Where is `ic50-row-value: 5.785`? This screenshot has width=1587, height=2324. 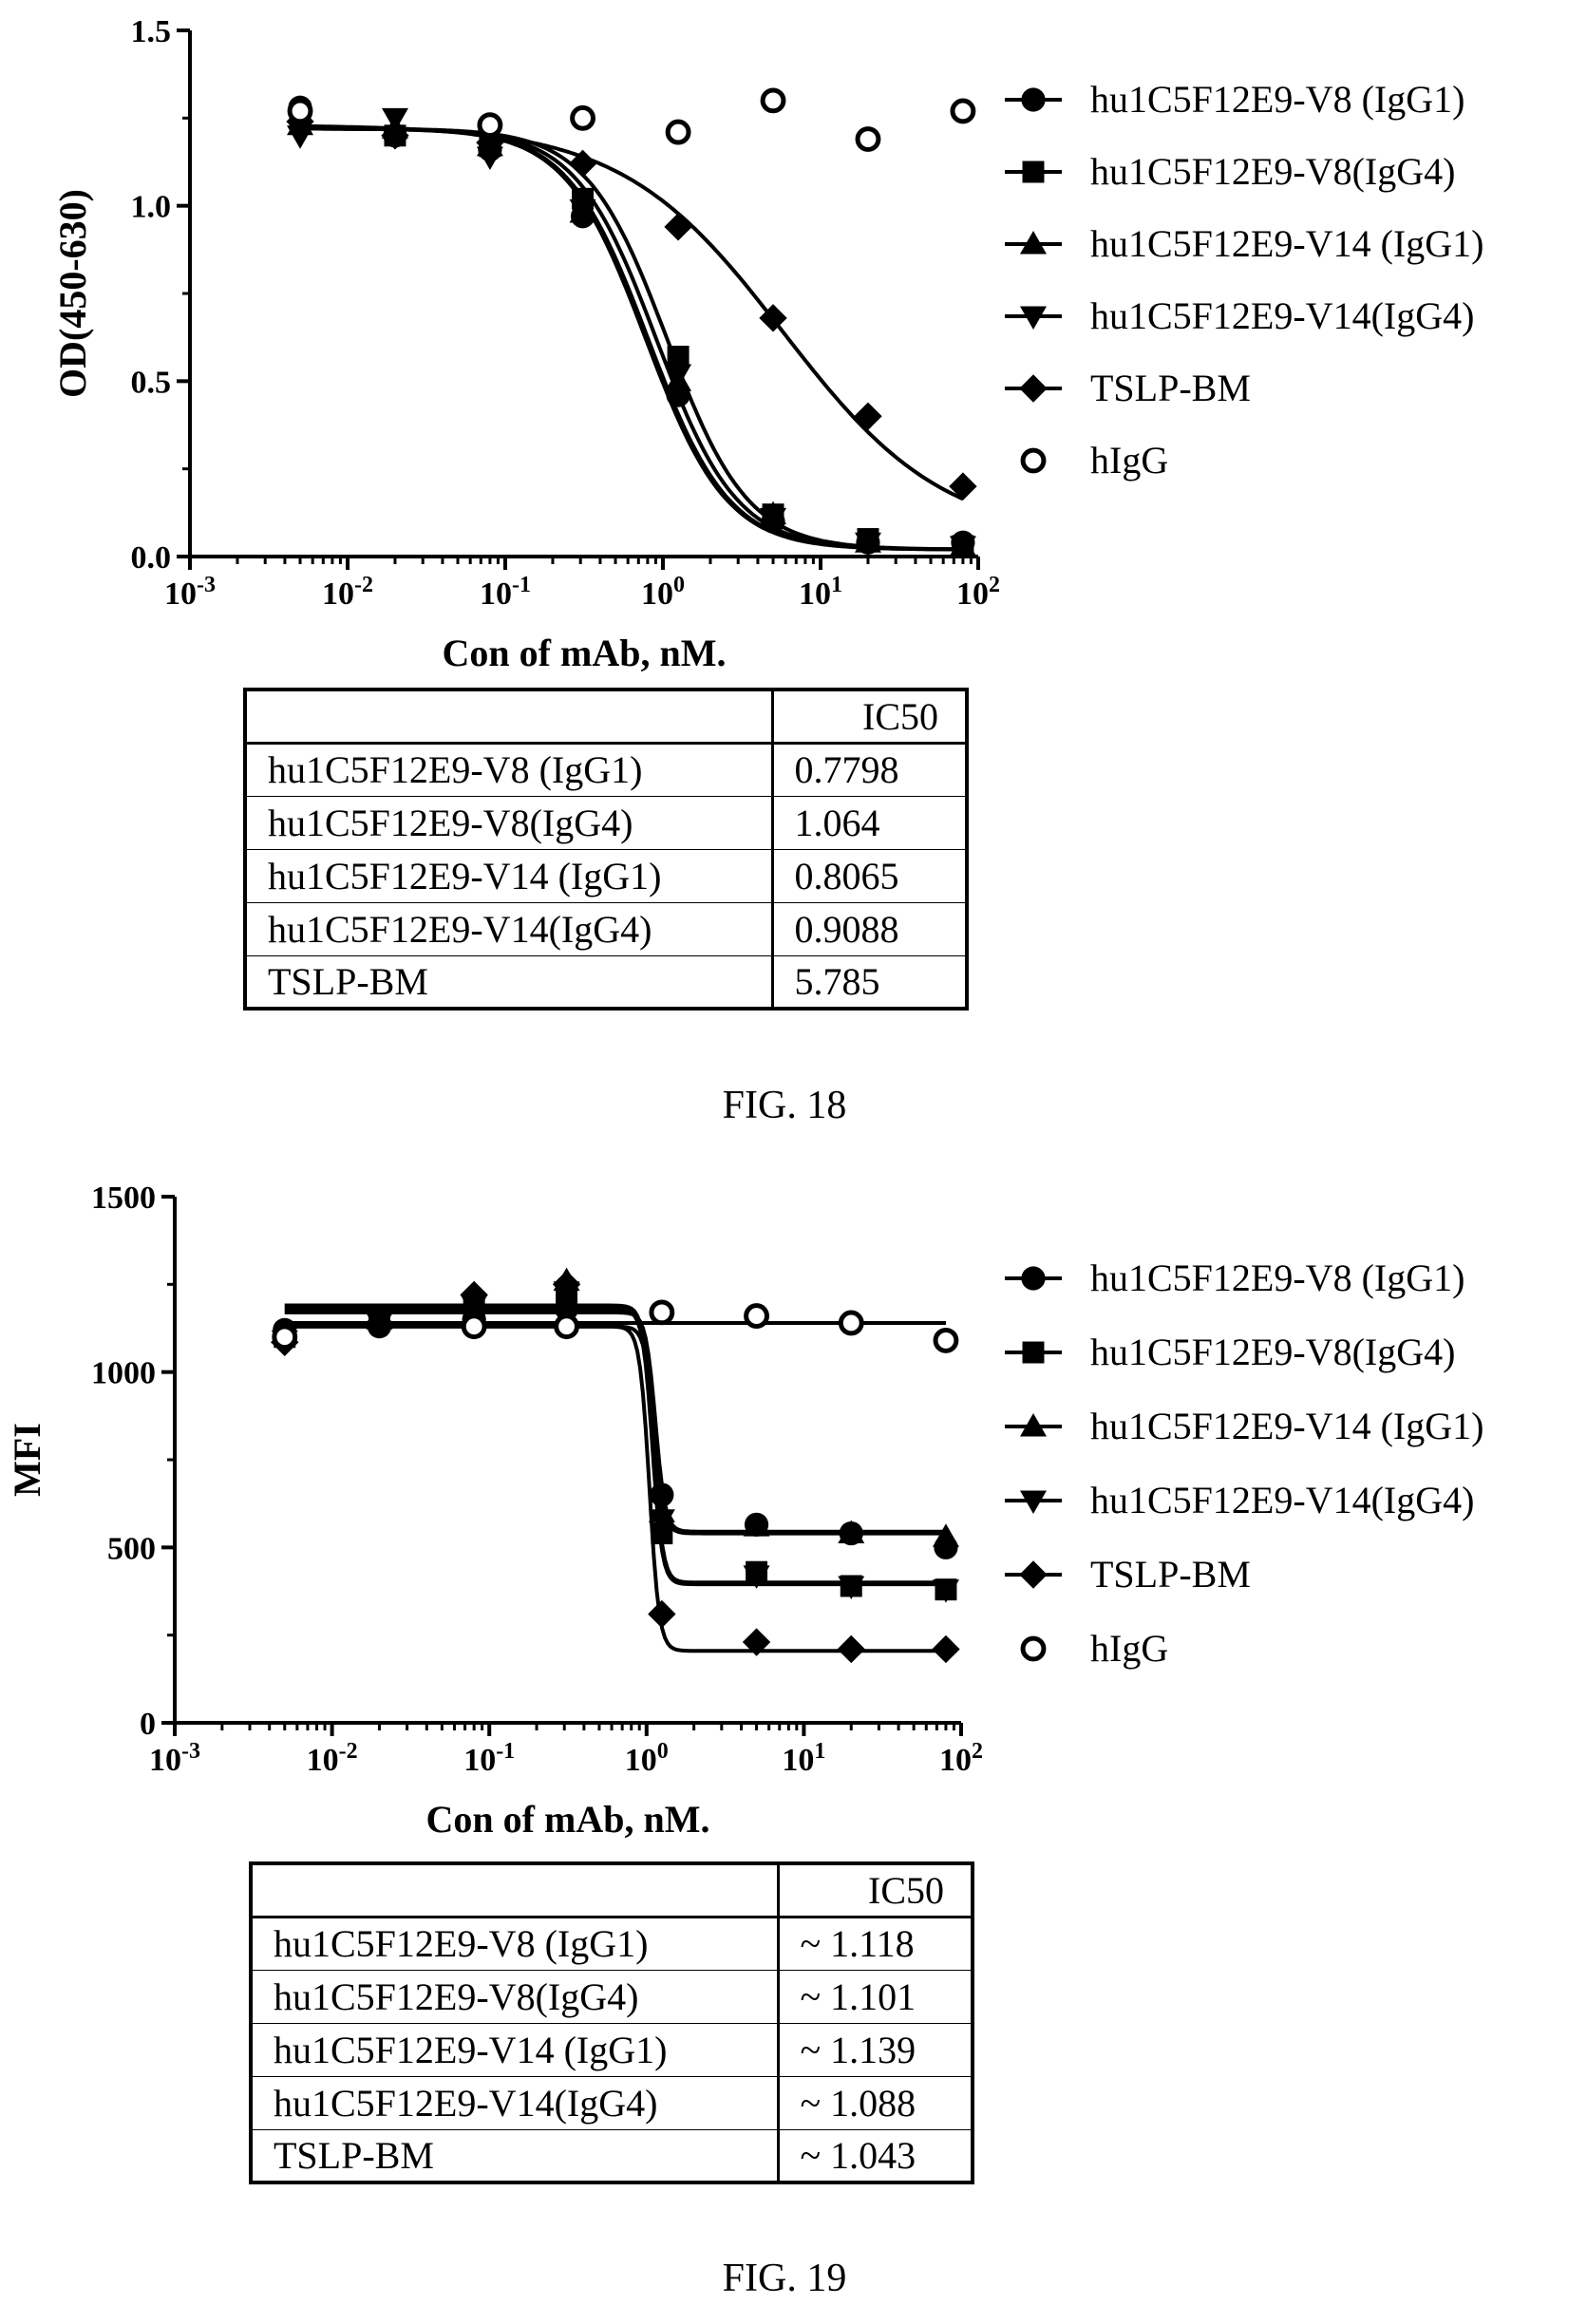 ic50-row-value: 5.785 is located at coordinates (869, 982).